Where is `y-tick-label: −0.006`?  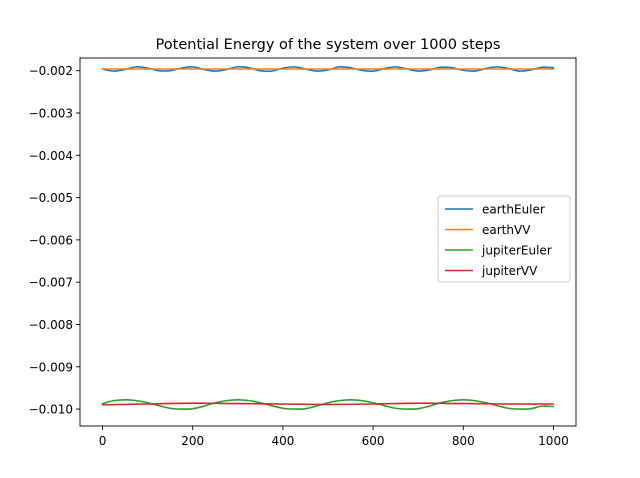 y-tick-label: −0.006 is located at coordinates (51, 240).